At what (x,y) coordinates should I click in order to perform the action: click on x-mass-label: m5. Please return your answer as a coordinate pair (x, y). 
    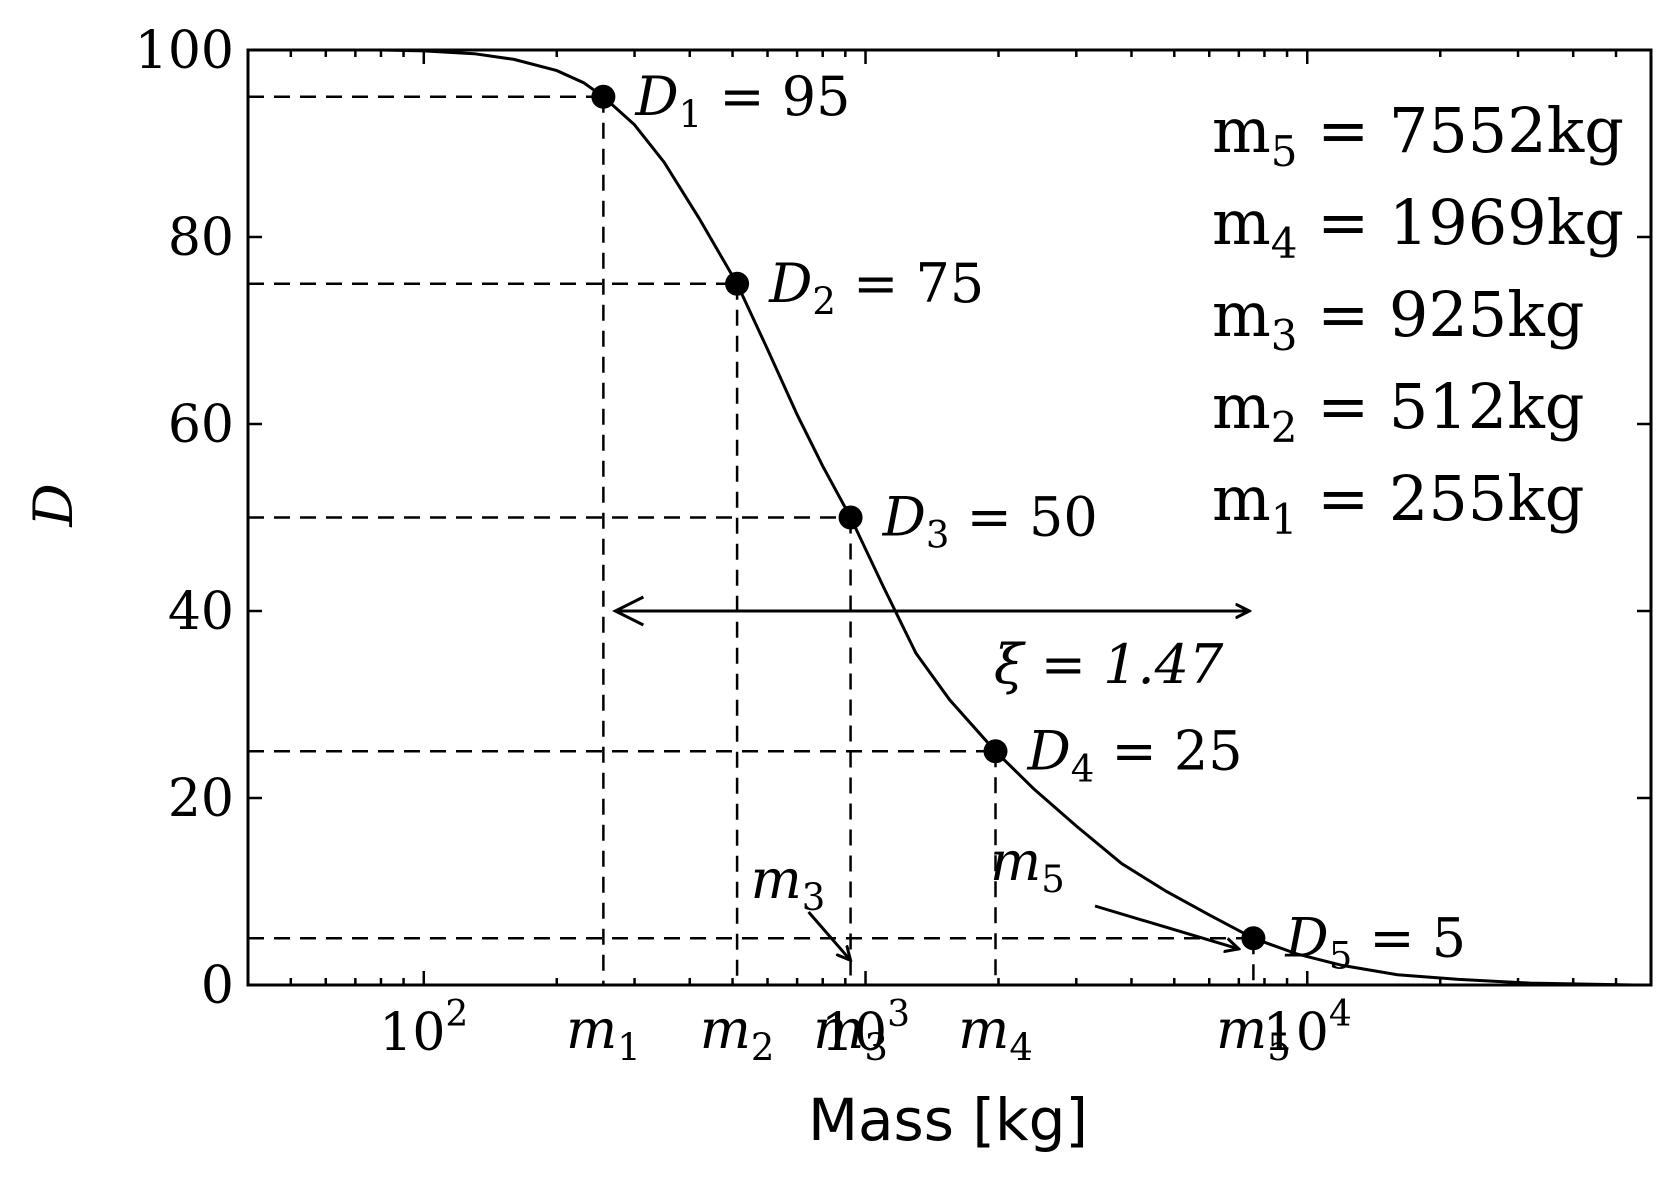
    Looking at the image, I should click on (1253, 1033).